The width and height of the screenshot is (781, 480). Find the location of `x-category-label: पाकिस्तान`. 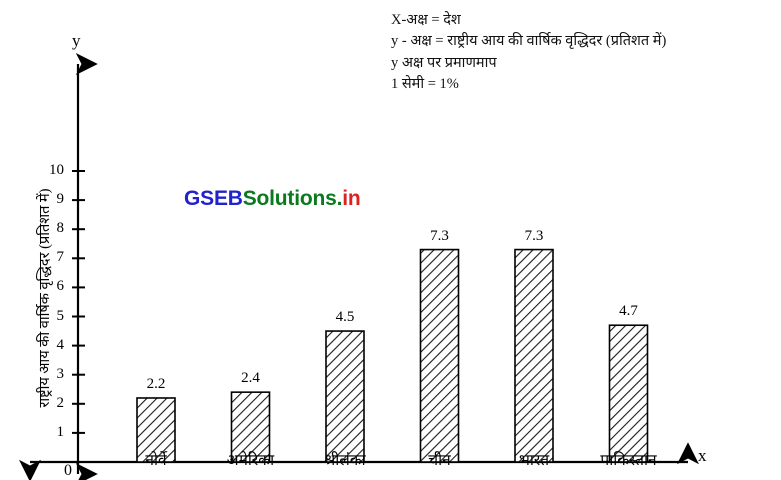

x-category-label: पाकिस्तान is located at coordinates (628, 460).